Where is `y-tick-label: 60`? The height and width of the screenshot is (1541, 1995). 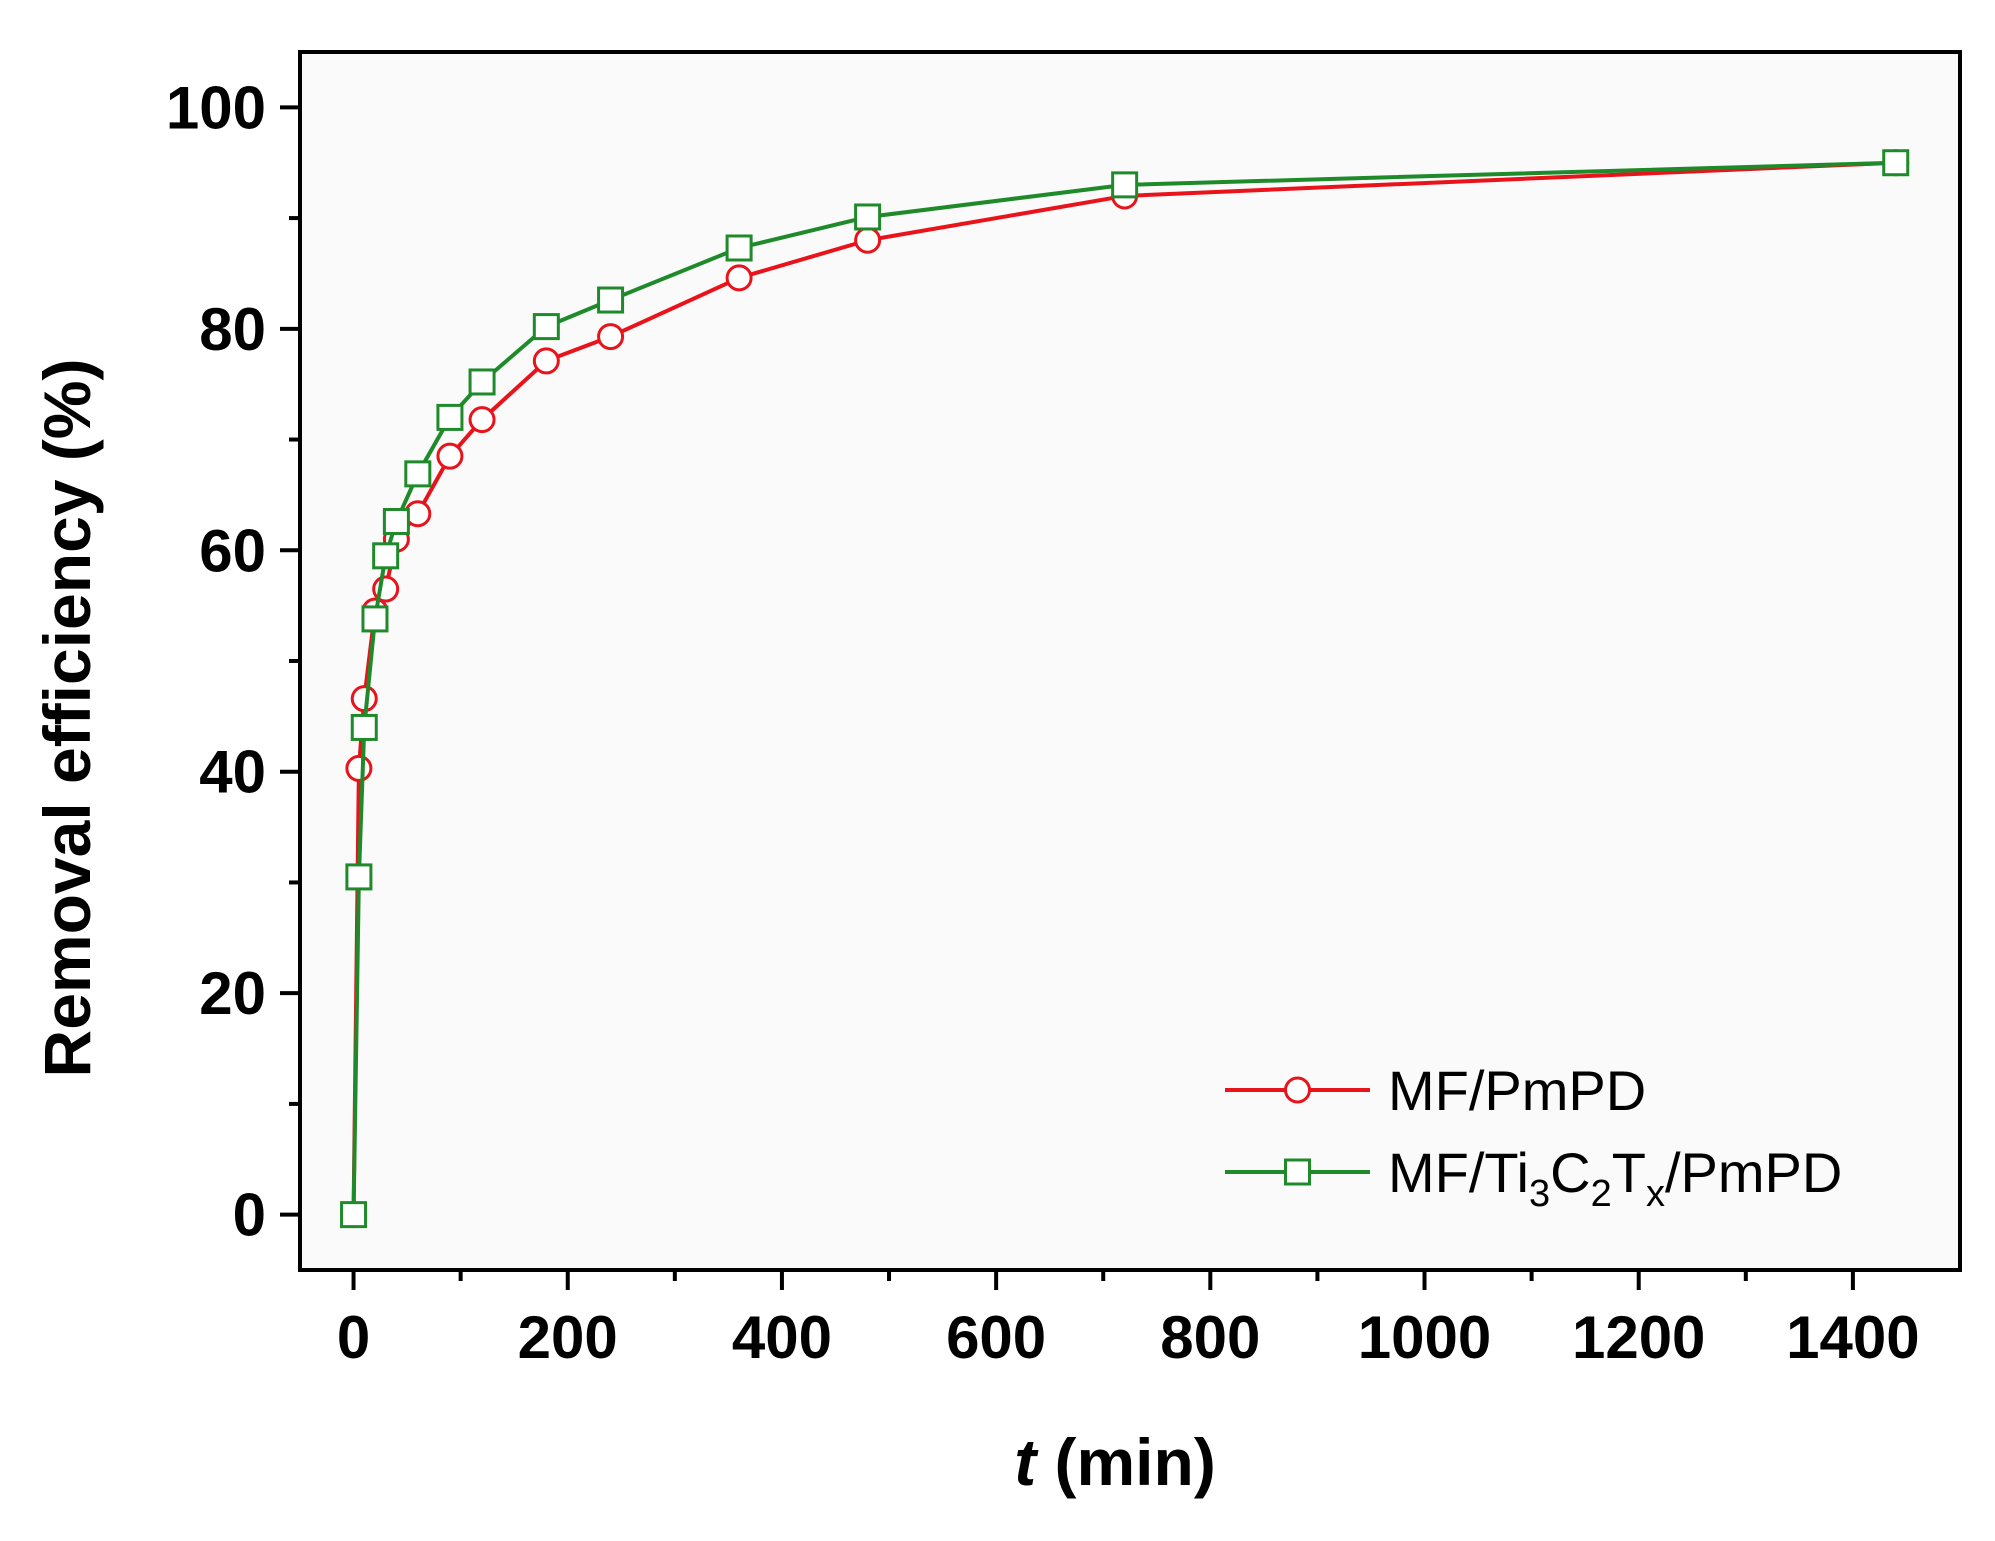 y-tick-label: 60 is located at coordinates (232, 550).